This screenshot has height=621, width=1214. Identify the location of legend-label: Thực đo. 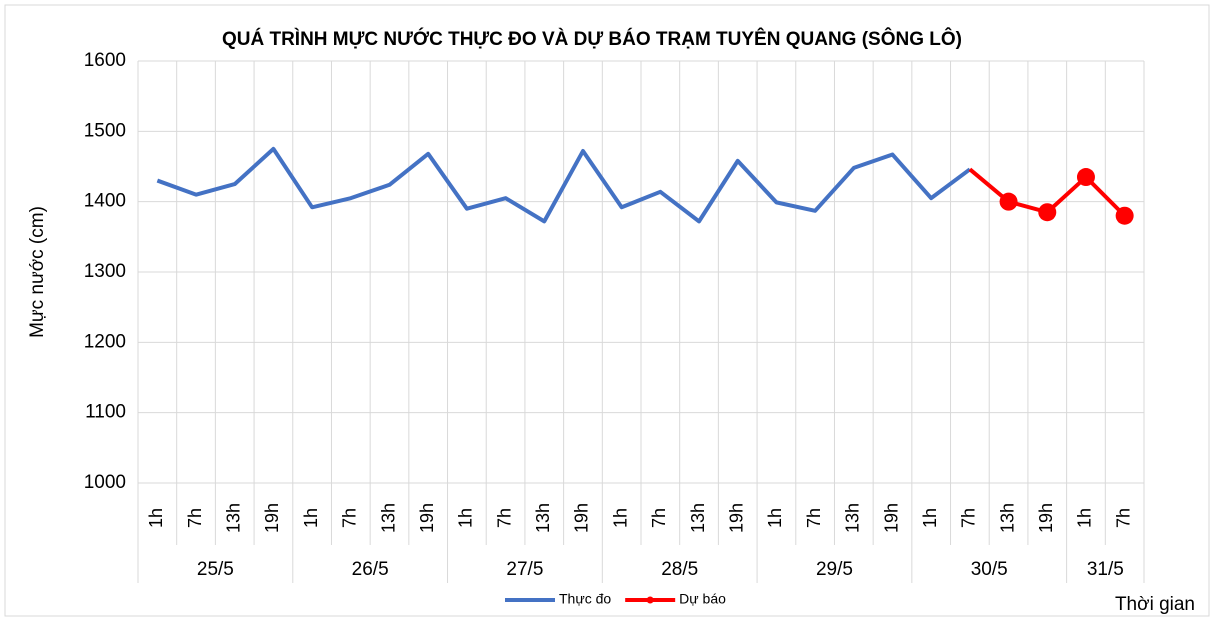
(585, 599).